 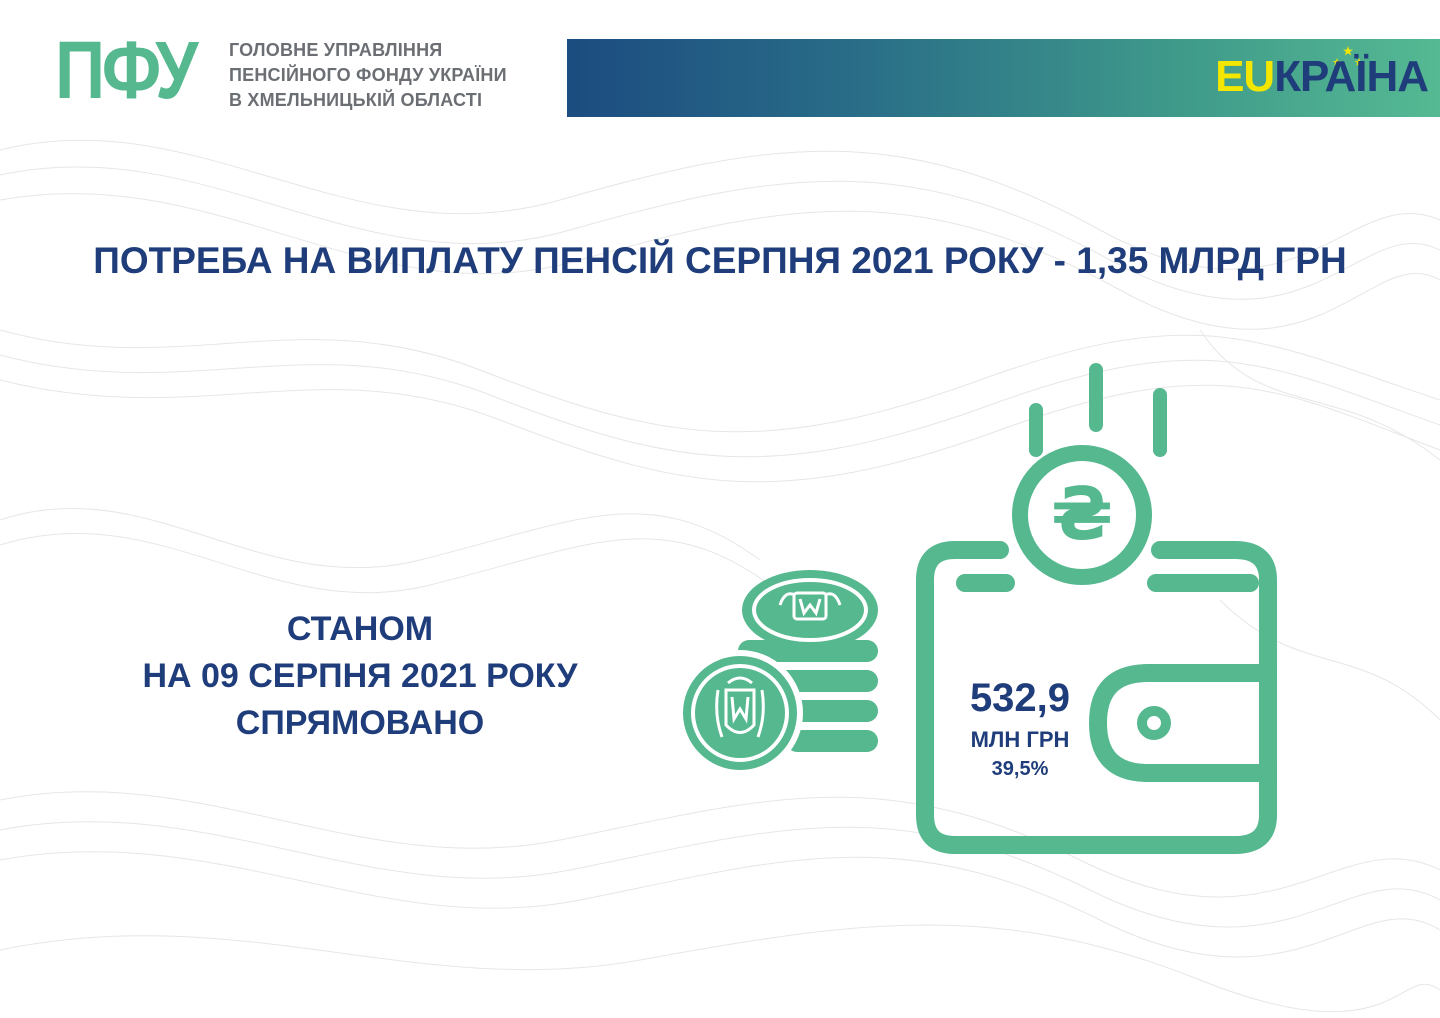 I want to click on org-name-line-1: ГОЛОВНЕ УПРАВЛІННЯ, so click(x=336, y=50).